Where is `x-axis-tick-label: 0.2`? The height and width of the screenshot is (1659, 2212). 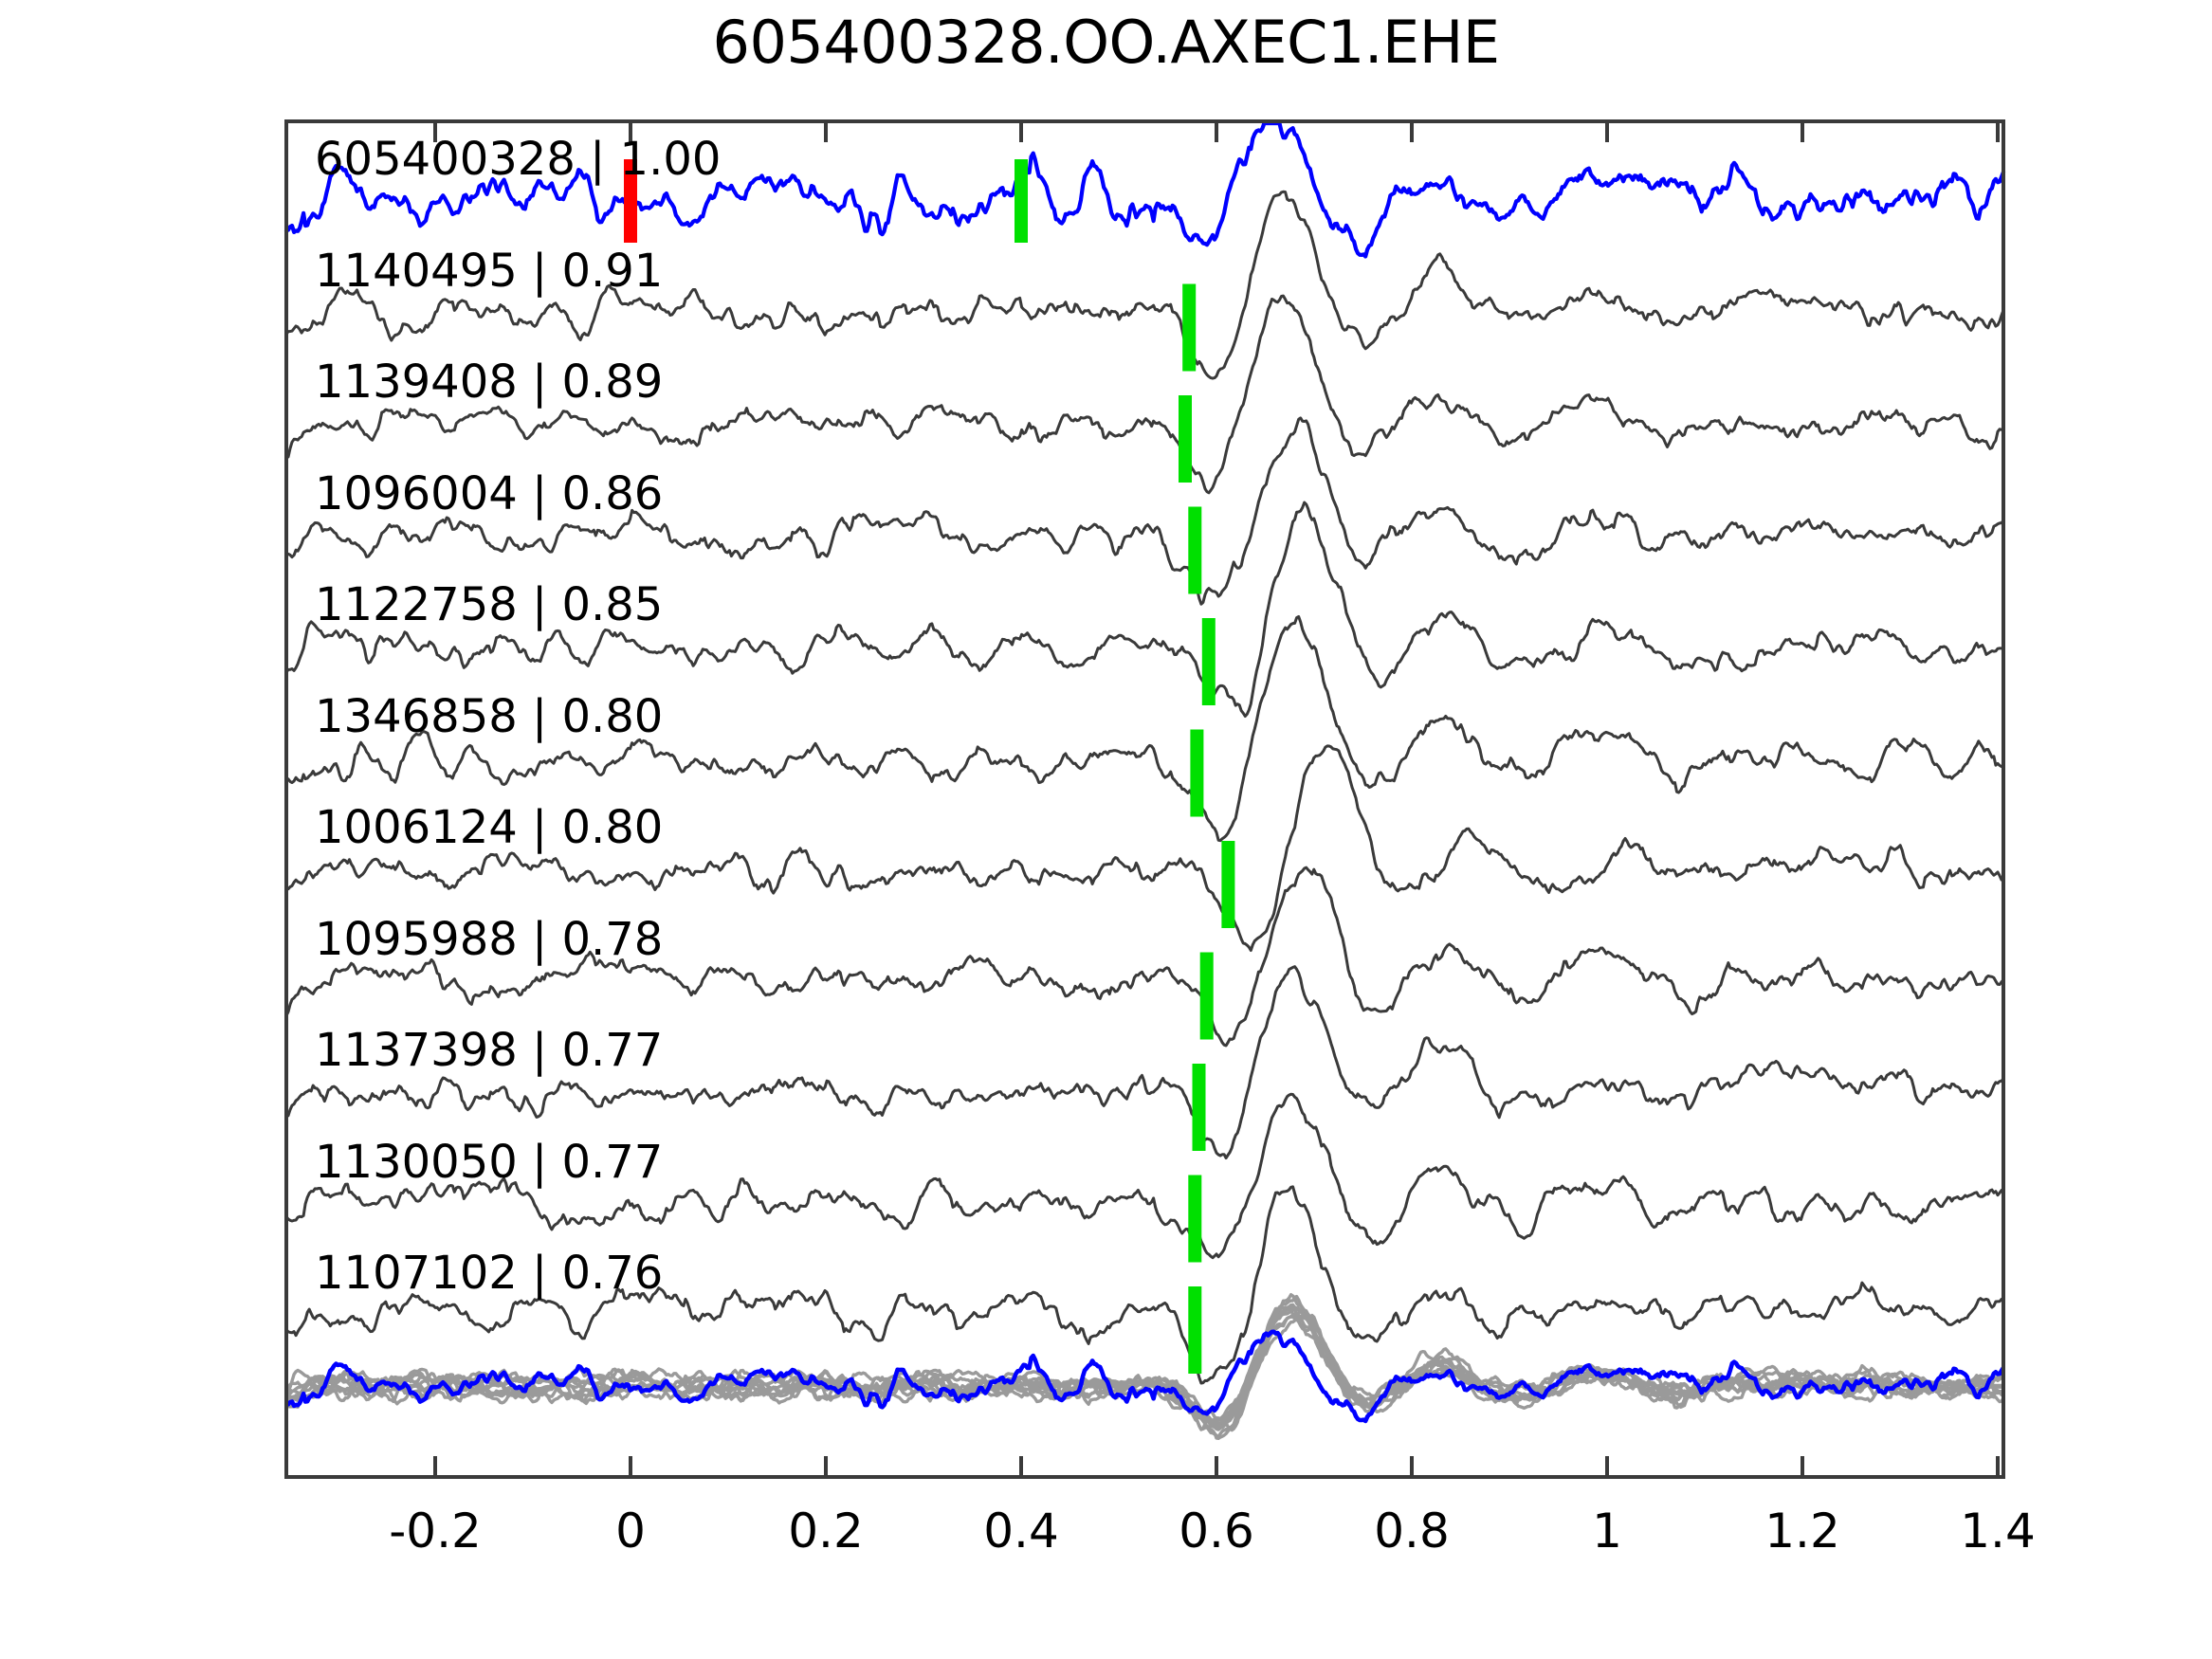
x-axis-tick-label: 0.2 is located at coordinates (826, 1531).